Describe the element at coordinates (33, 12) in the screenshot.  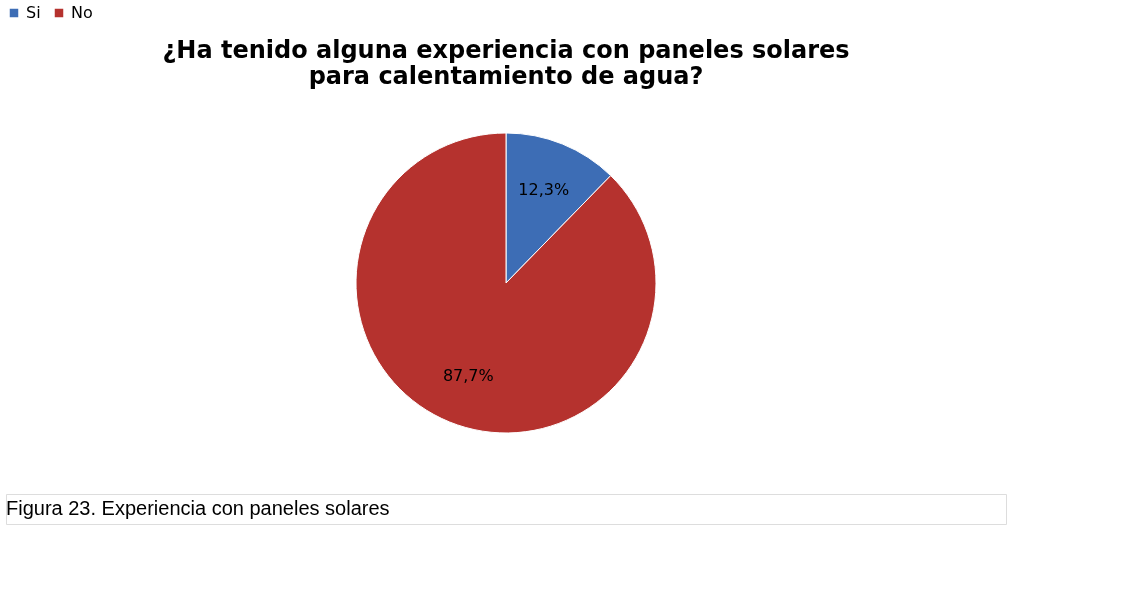
I see `legend-label: Si` at that location.